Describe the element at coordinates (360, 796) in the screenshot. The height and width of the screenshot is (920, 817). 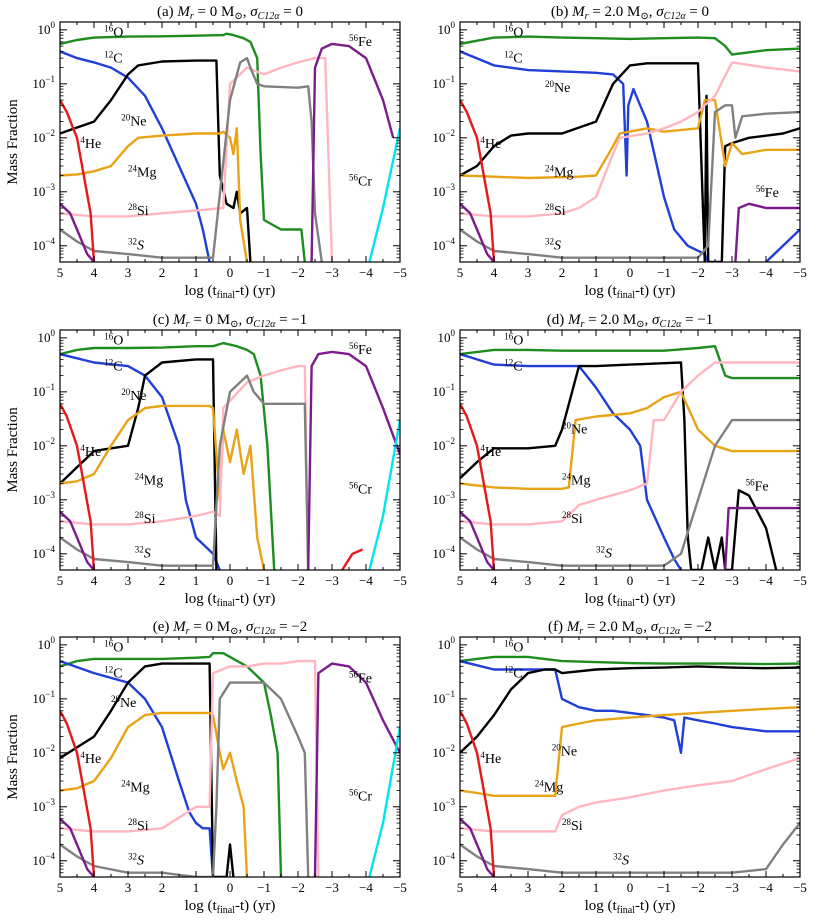
I see `isotope-label: 56Cr` at that location.